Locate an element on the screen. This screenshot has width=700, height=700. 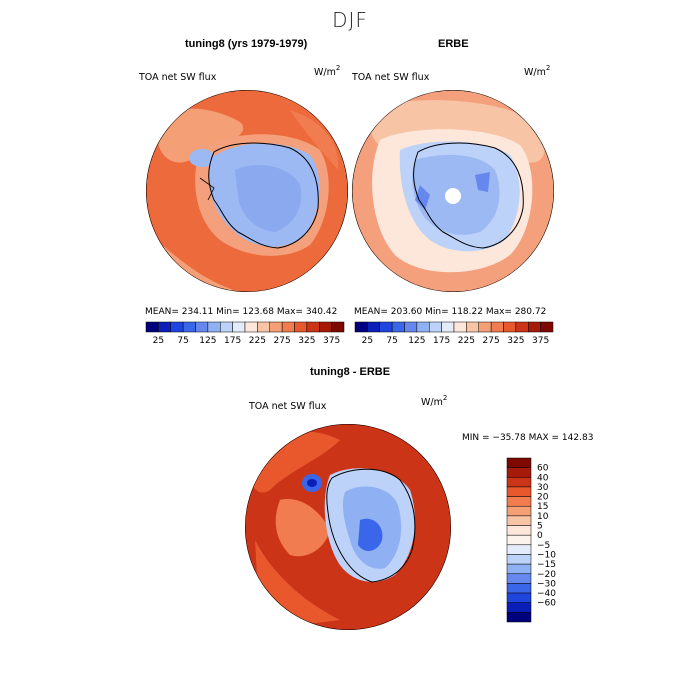
panel1-colorbar: 25 75 125 175 225 275 325 375 is located at coordinates (245, 333).